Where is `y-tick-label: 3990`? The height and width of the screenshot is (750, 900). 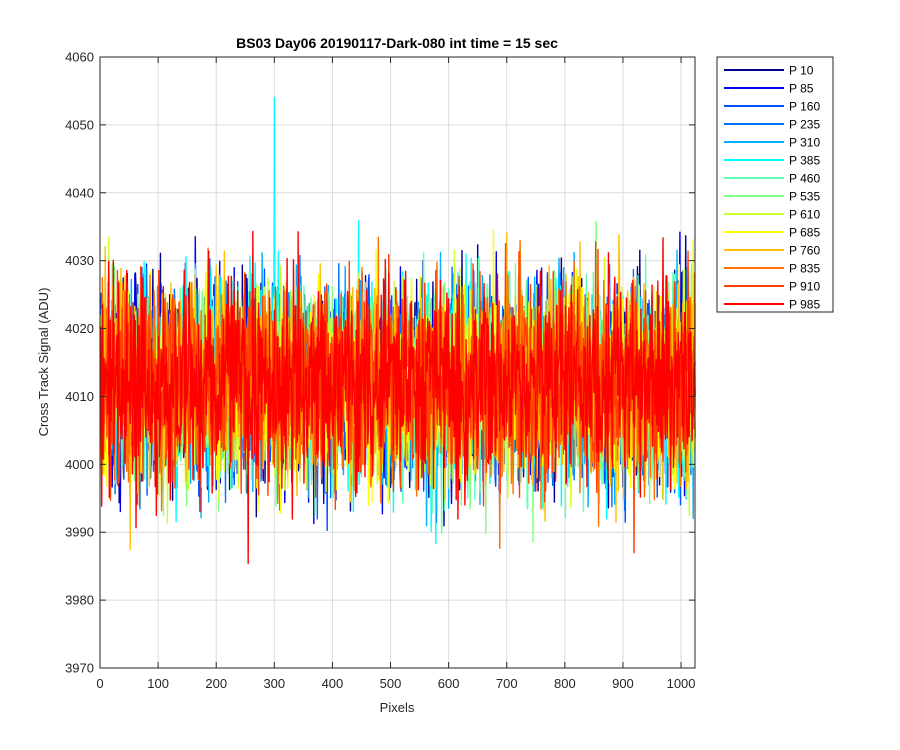 y-tick-label: 3990 is located at coordinates (79, 532).